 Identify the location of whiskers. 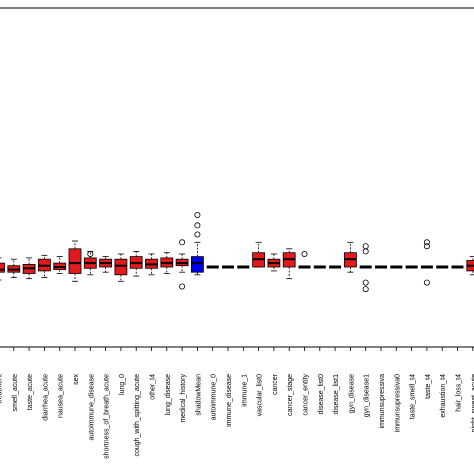
(237, 261).